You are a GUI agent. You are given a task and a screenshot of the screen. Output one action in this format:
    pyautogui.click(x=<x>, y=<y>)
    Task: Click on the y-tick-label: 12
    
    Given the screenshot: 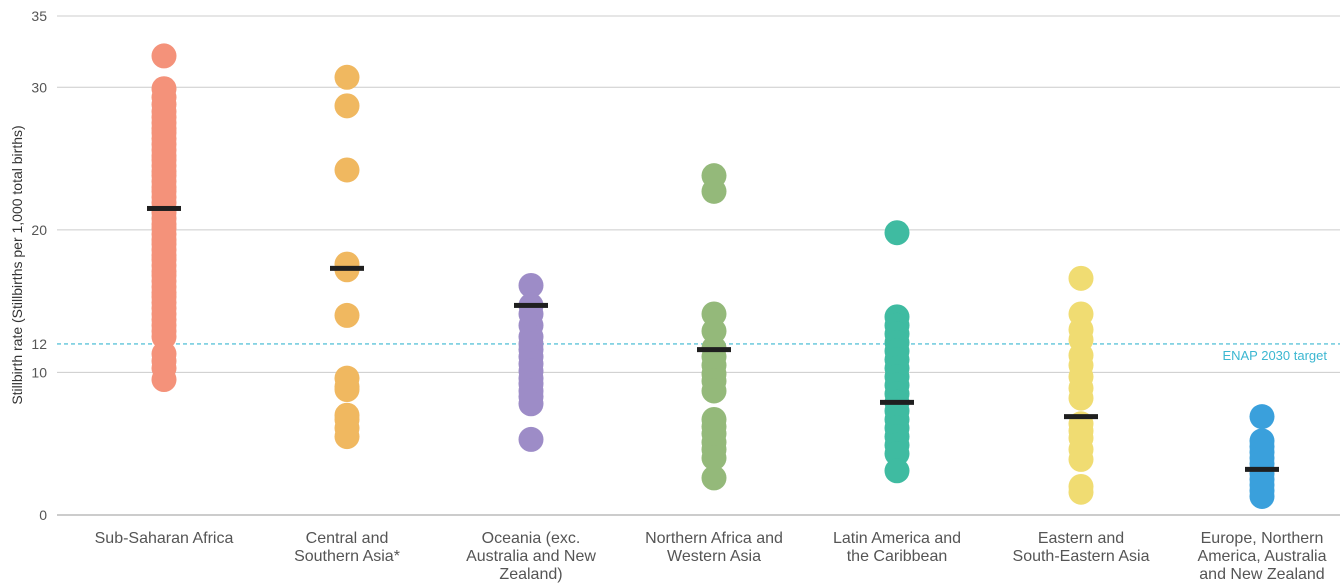 What is the action you would take?
    pyautogui.click(x=39, y=344)
    